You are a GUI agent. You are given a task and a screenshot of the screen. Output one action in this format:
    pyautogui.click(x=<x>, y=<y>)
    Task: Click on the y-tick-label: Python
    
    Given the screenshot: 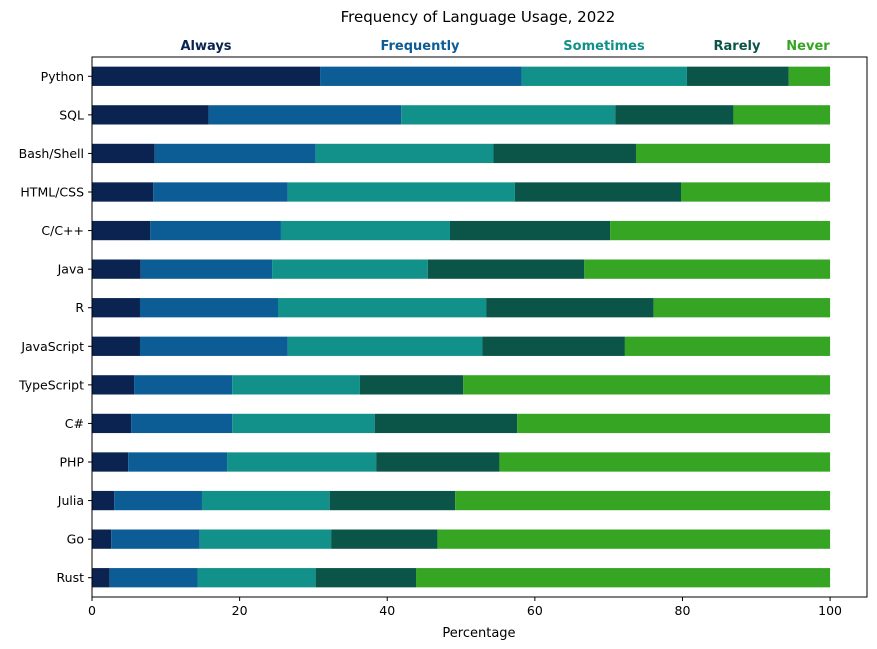 What is the action you would take?
    pyautogui.click(x=62, y=76)
    